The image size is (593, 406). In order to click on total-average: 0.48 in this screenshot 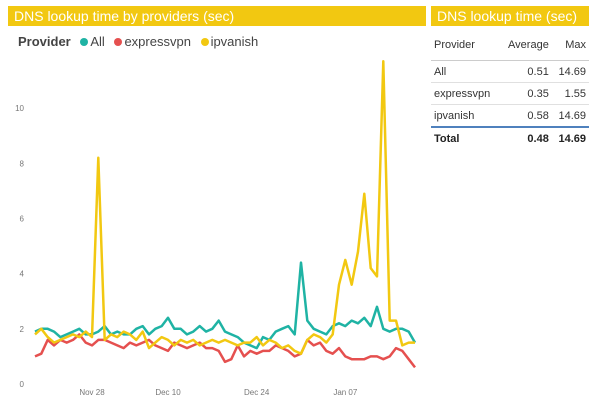, I will do `click(538, 138)`.